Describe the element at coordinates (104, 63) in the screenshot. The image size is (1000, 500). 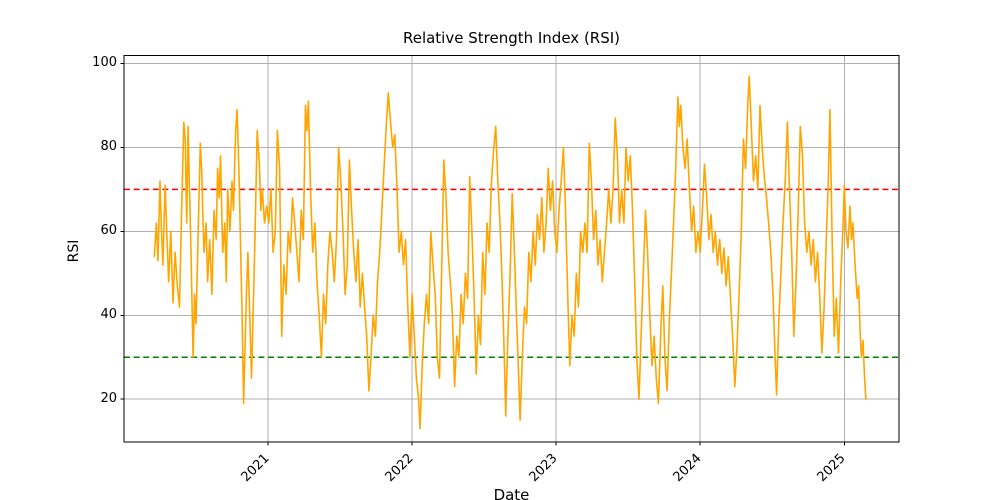
I see `y-tick-label-100: 100` at that location.